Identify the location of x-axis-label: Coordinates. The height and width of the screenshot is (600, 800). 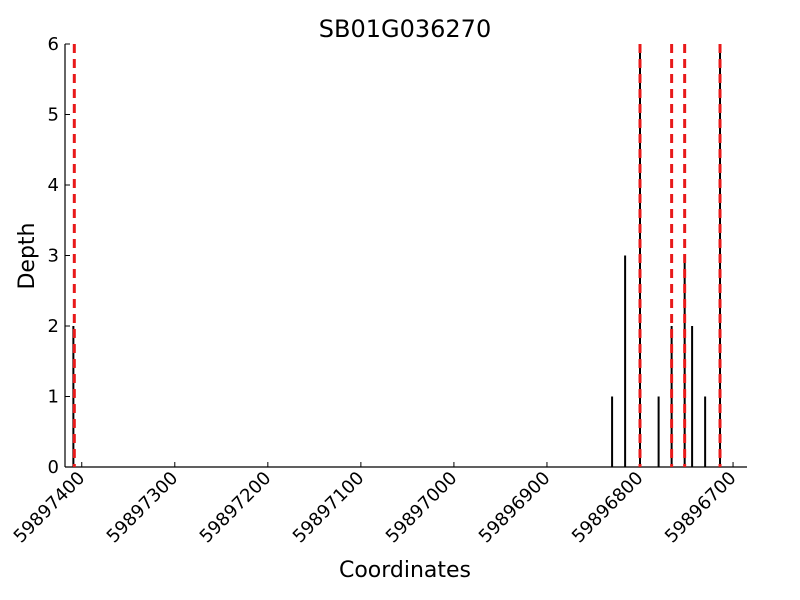
(405, 570).